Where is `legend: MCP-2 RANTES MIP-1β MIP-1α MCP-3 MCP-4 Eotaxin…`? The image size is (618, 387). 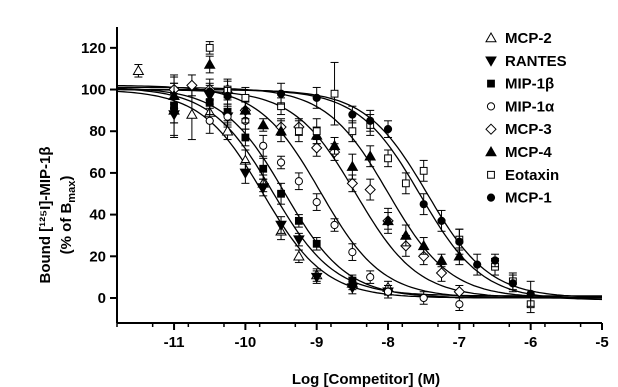 legend: MCP-2 RANTES MIP-1β MIP-1α MCP-3 MCP-4 Eotaxin… is located at coordinates (526, 118).